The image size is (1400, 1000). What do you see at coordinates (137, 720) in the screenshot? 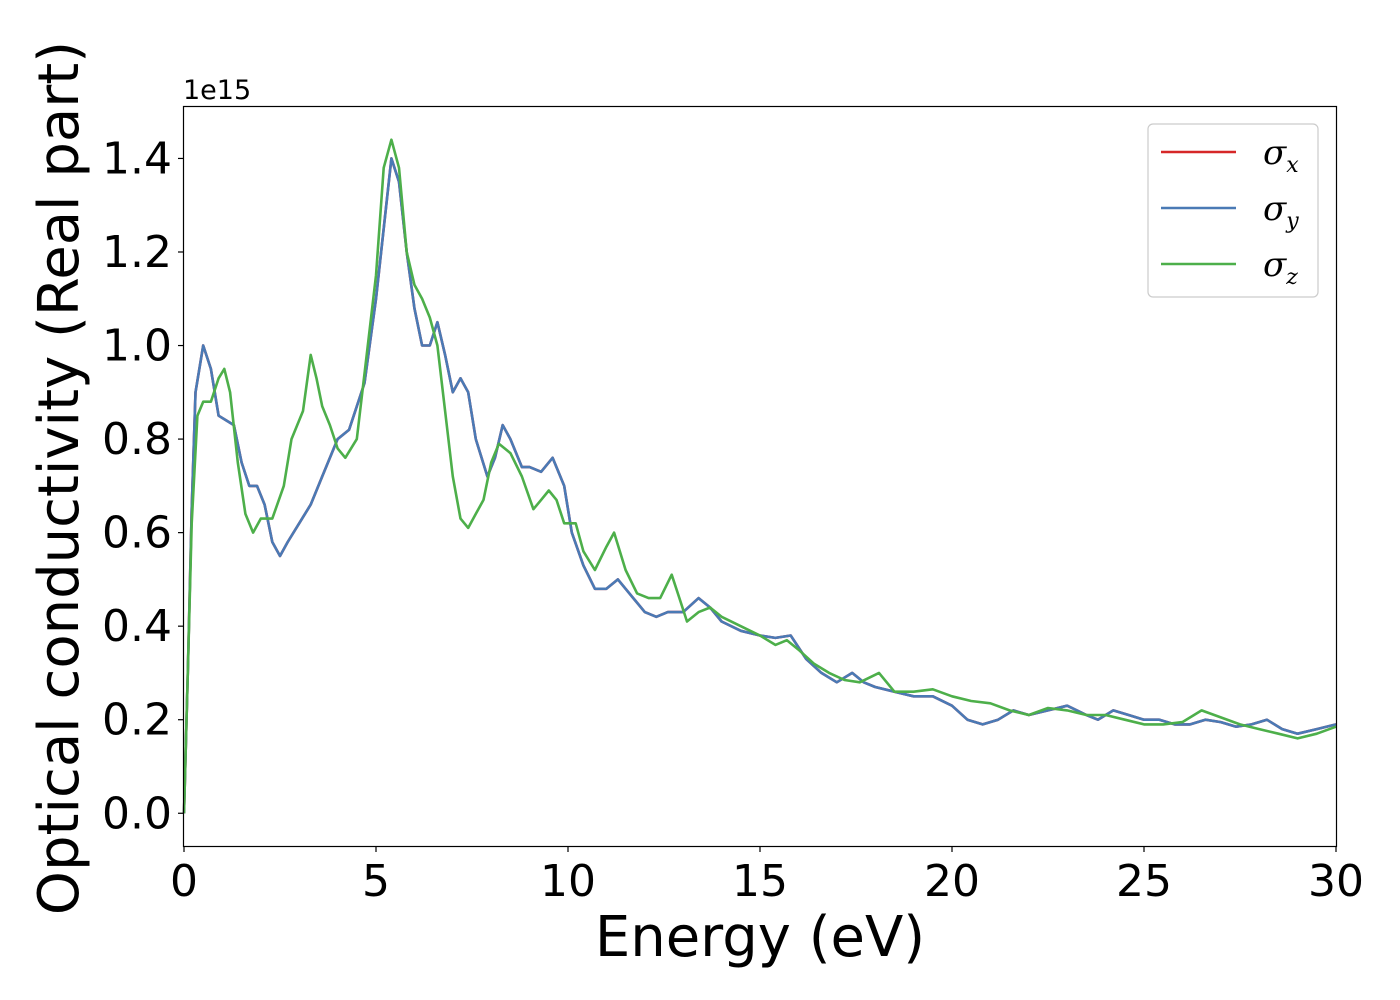
I see `y-tick-label: 0.2` at bounding box center [137, 720].